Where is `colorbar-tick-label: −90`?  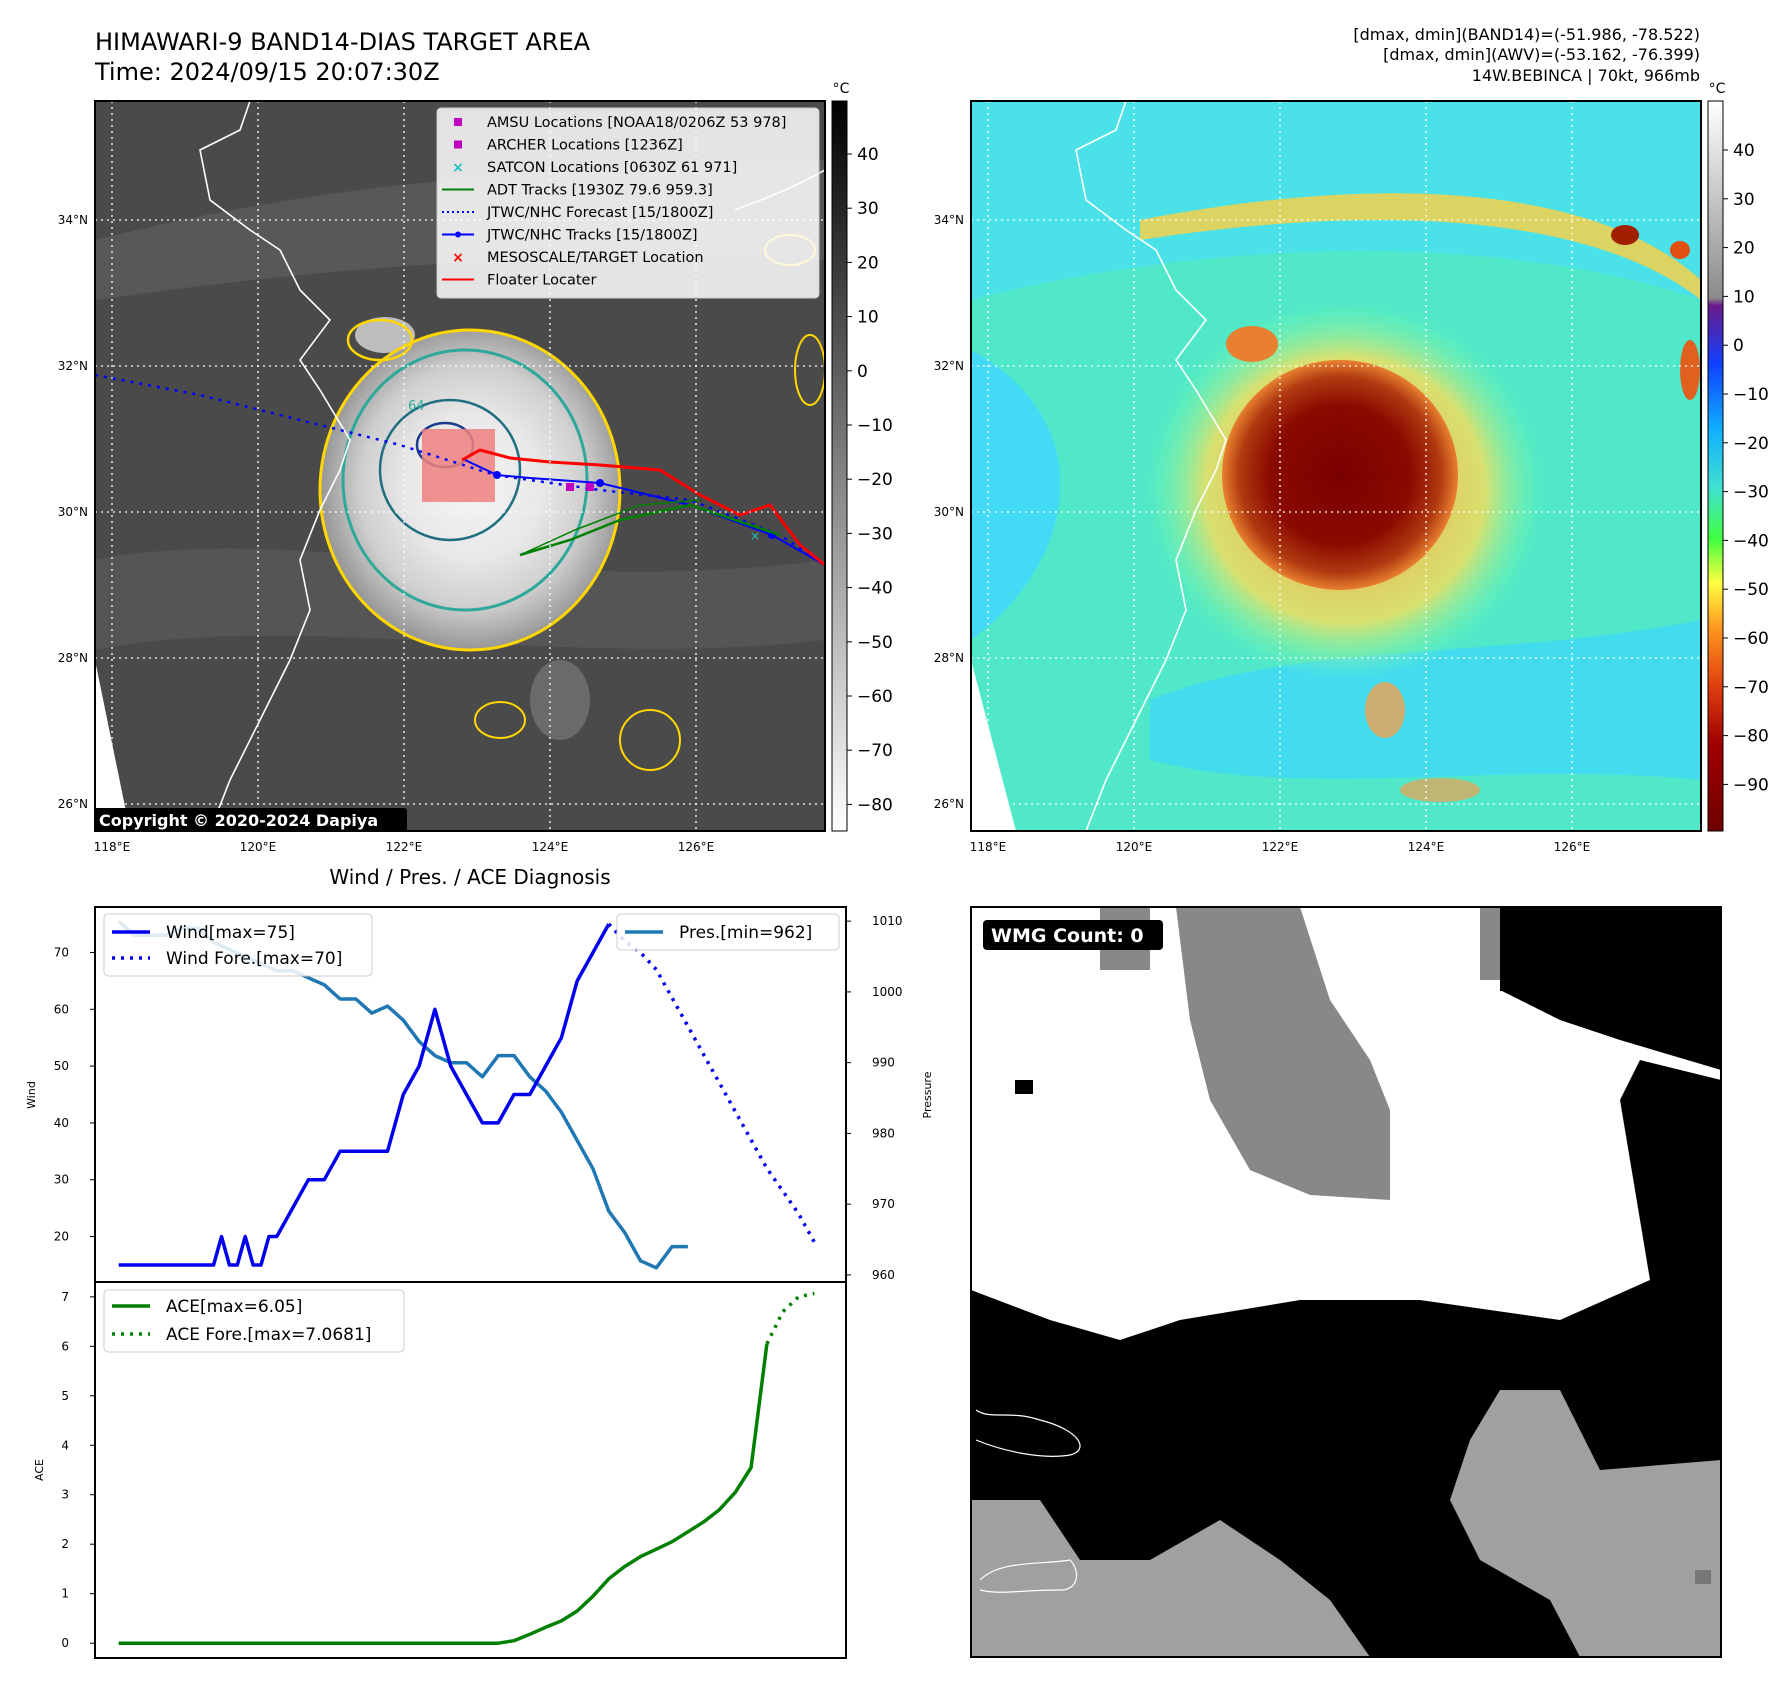 colorbar-tick-label: −90 is located at coordinates (1751, 785).